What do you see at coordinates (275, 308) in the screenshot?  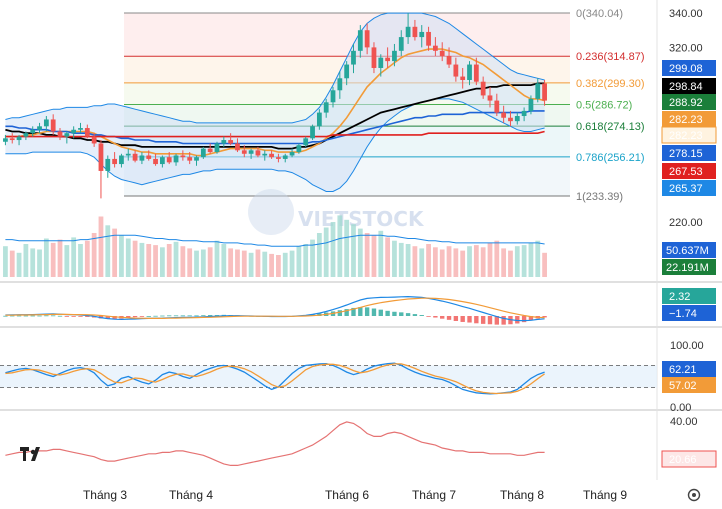 I see `macd-signal-line` at bounding box center [275, 308].